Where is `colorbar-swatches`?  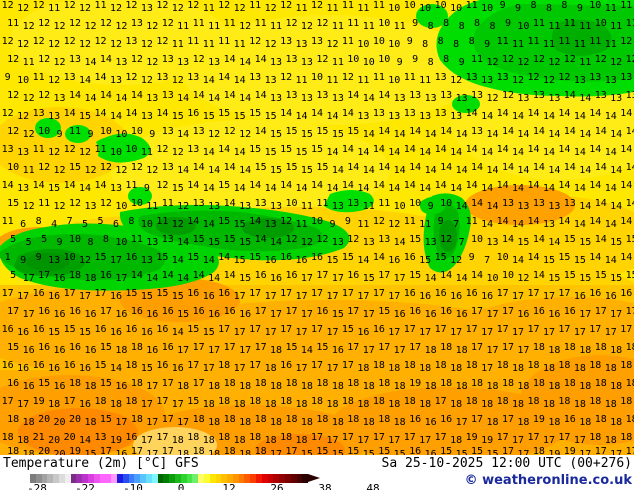
colorbar-swatches is located at coordinates (169, 478).